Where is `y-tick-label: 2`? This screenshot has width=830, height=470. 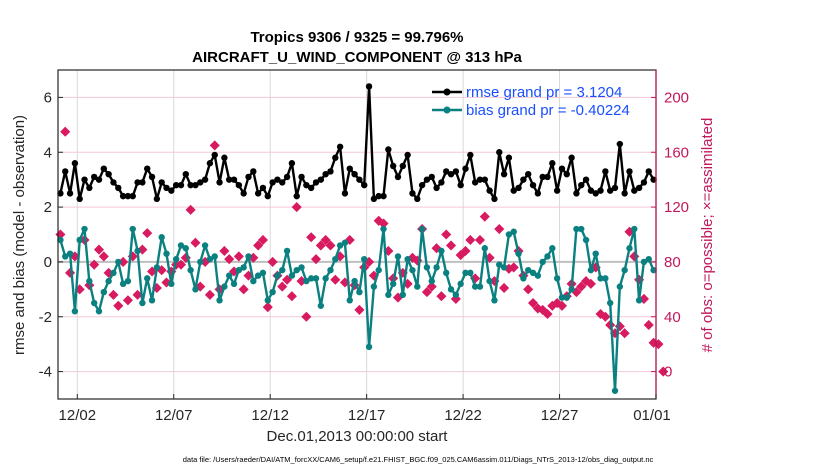
y-tick-label: 2 is located at coordinates (48, 207).